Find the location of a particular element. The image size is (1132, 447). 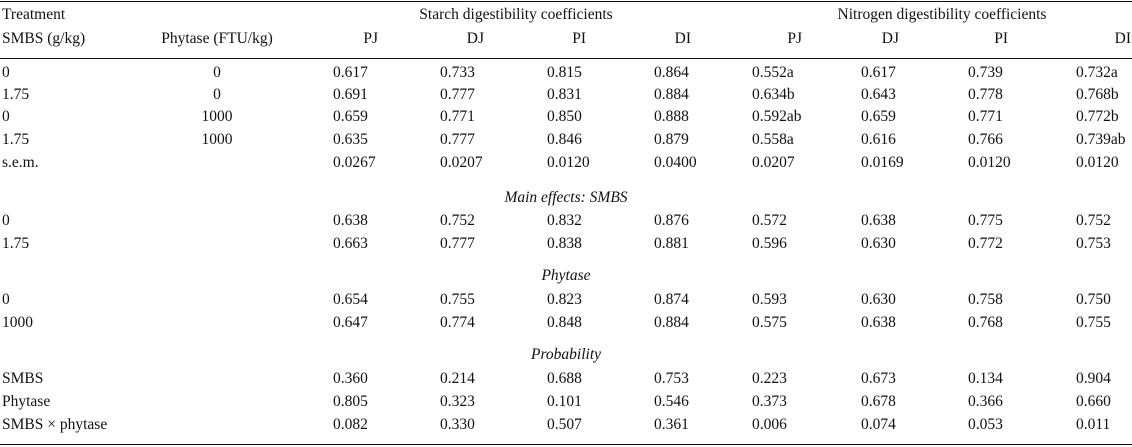

table-cell: 0.616 is located at coordinates (878, 139).